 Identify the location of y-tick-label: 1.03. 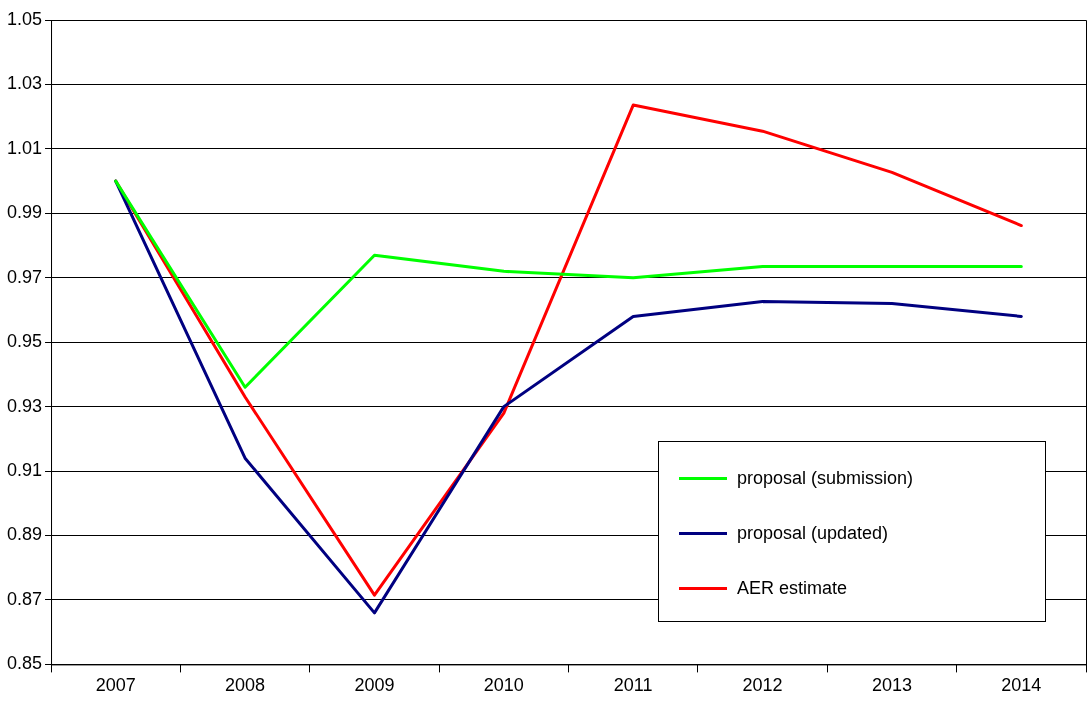
(24, 83).